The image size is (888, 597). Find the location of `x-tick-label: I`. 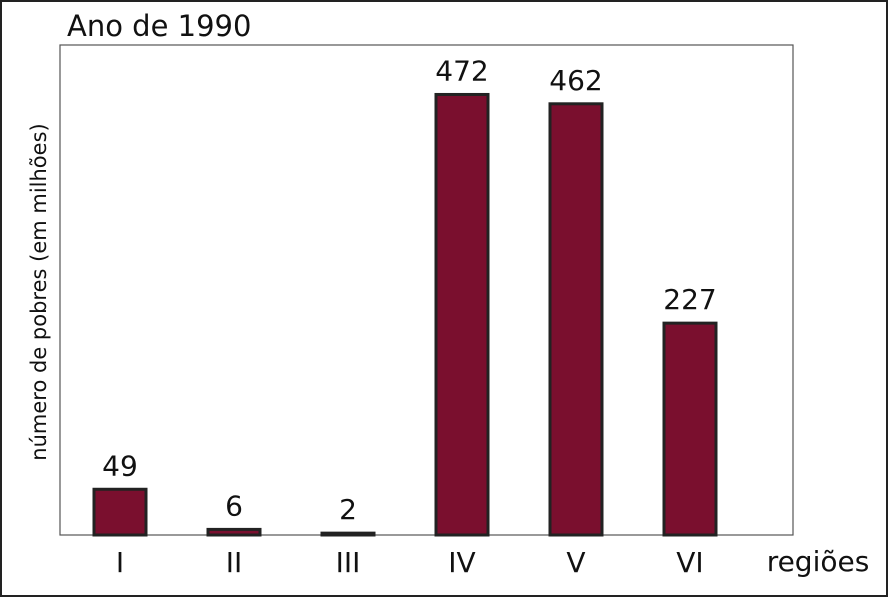

x-tick-label: I is located at coordinates (120, 562).